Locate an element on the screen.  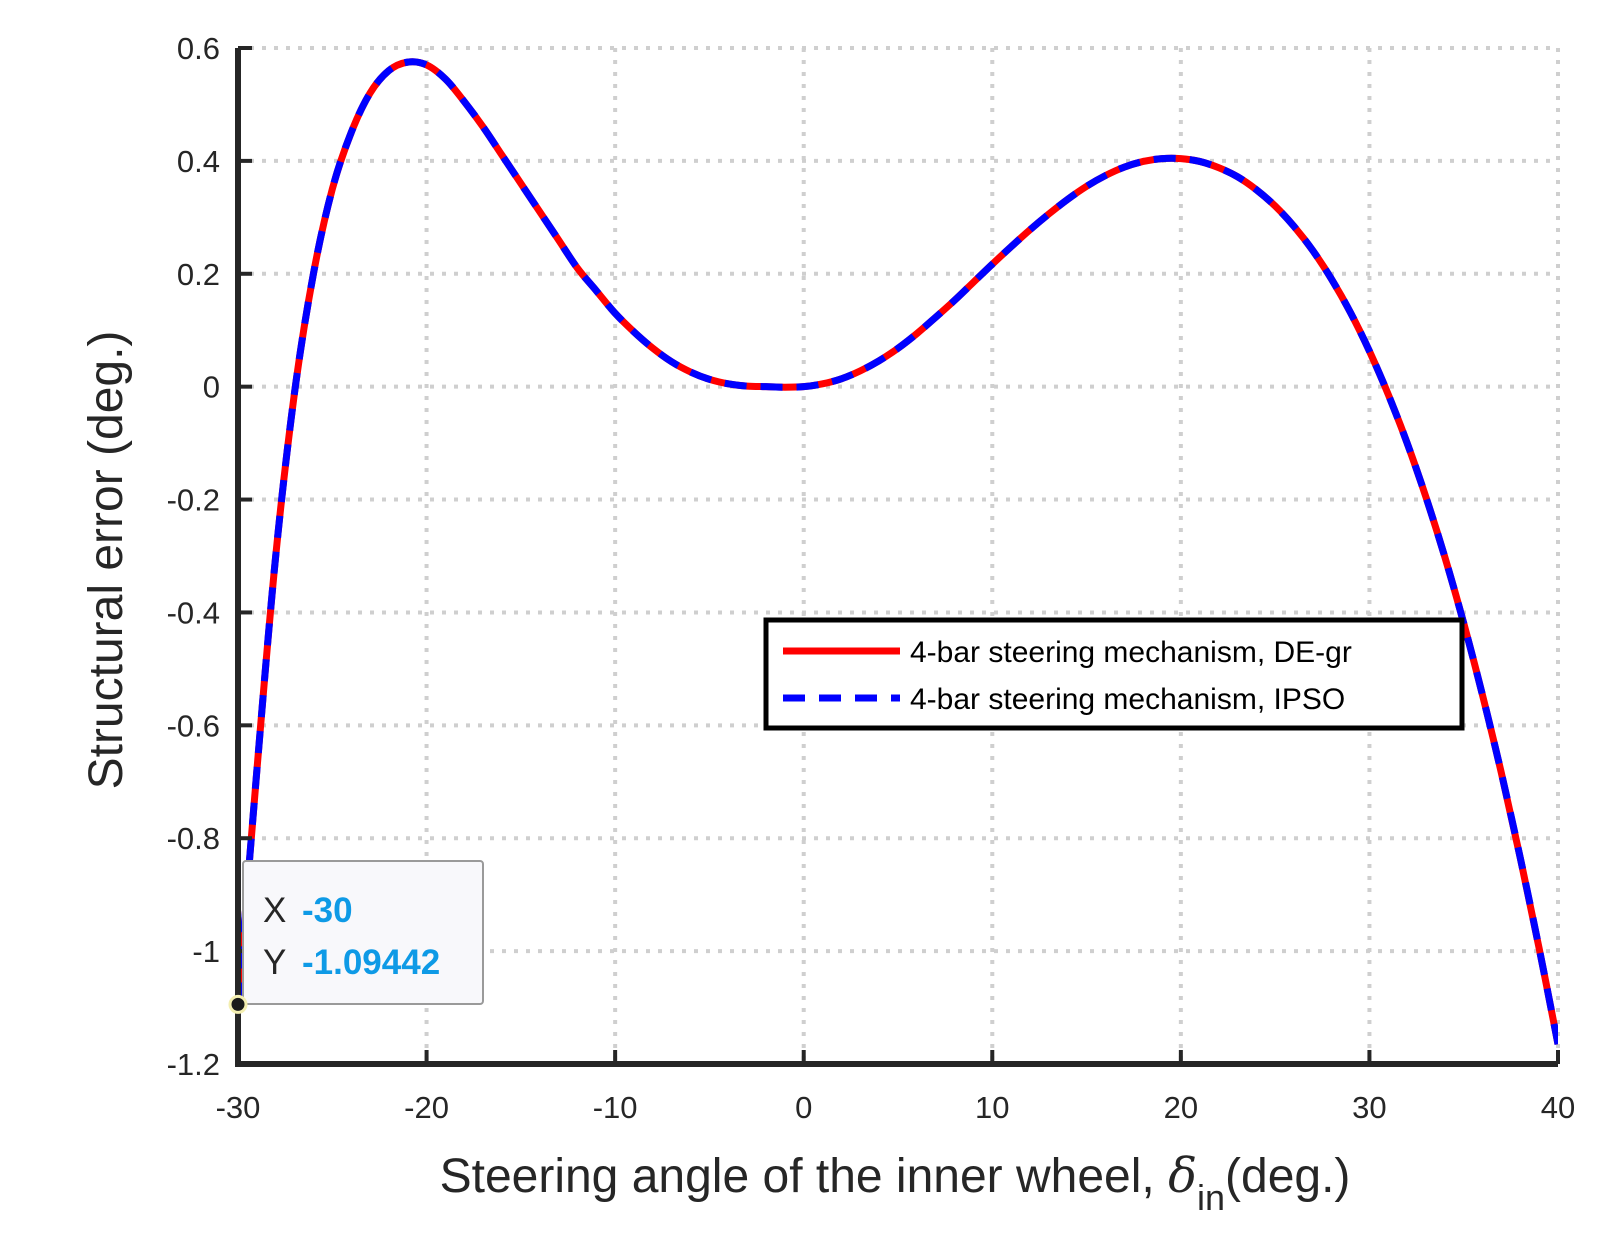
data-tip-y-value: -1.09442 is located at coordinates (371, 962).